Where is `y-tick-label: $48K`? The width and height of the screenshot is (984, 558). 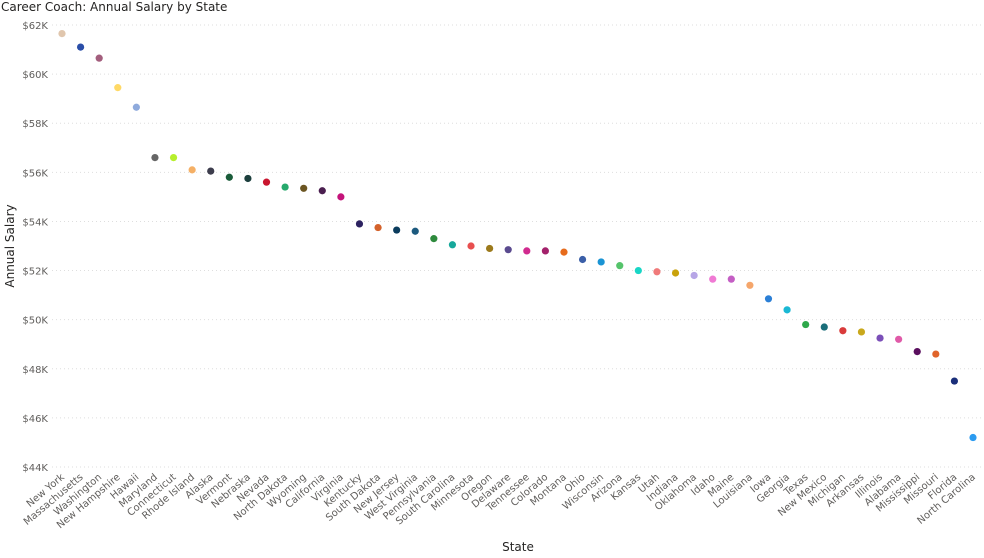
y-tick-label: $48K is located at coordinates (35, 370).